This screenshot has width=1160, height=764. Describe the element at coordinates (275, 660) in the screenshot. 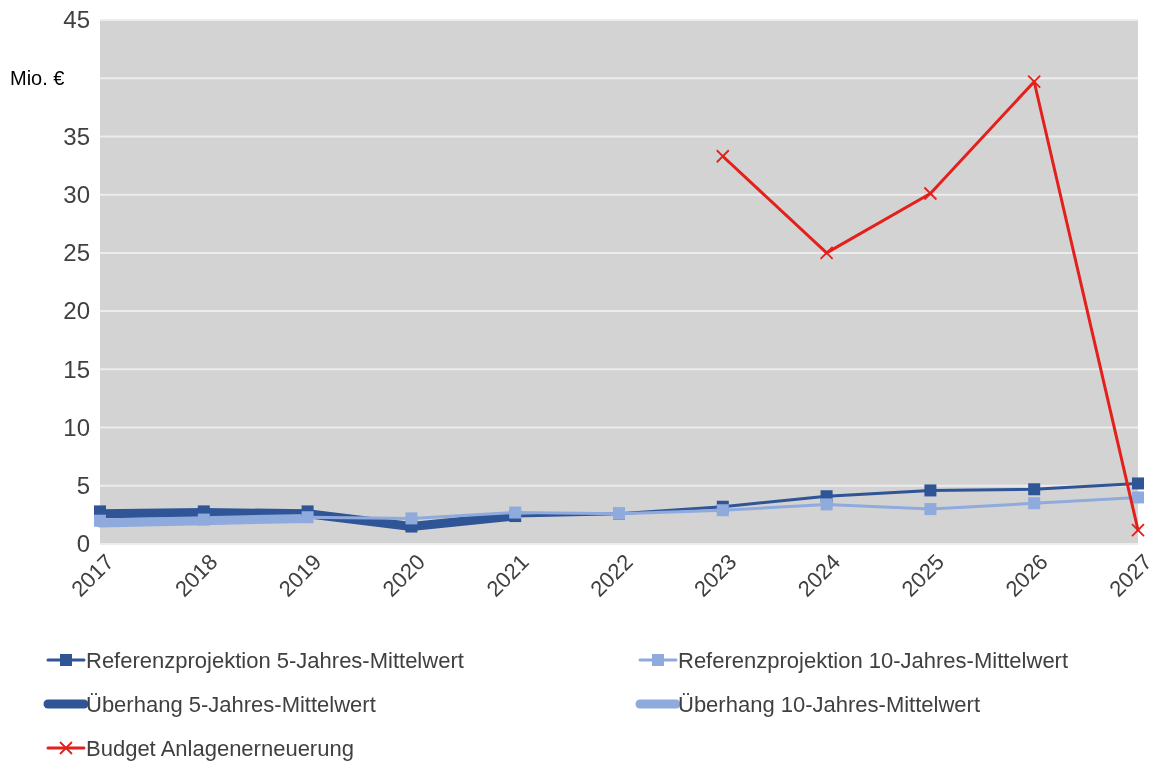

I see `legend-label: Referenzprojektion 5-Jahres-Mittelwert` at that location.